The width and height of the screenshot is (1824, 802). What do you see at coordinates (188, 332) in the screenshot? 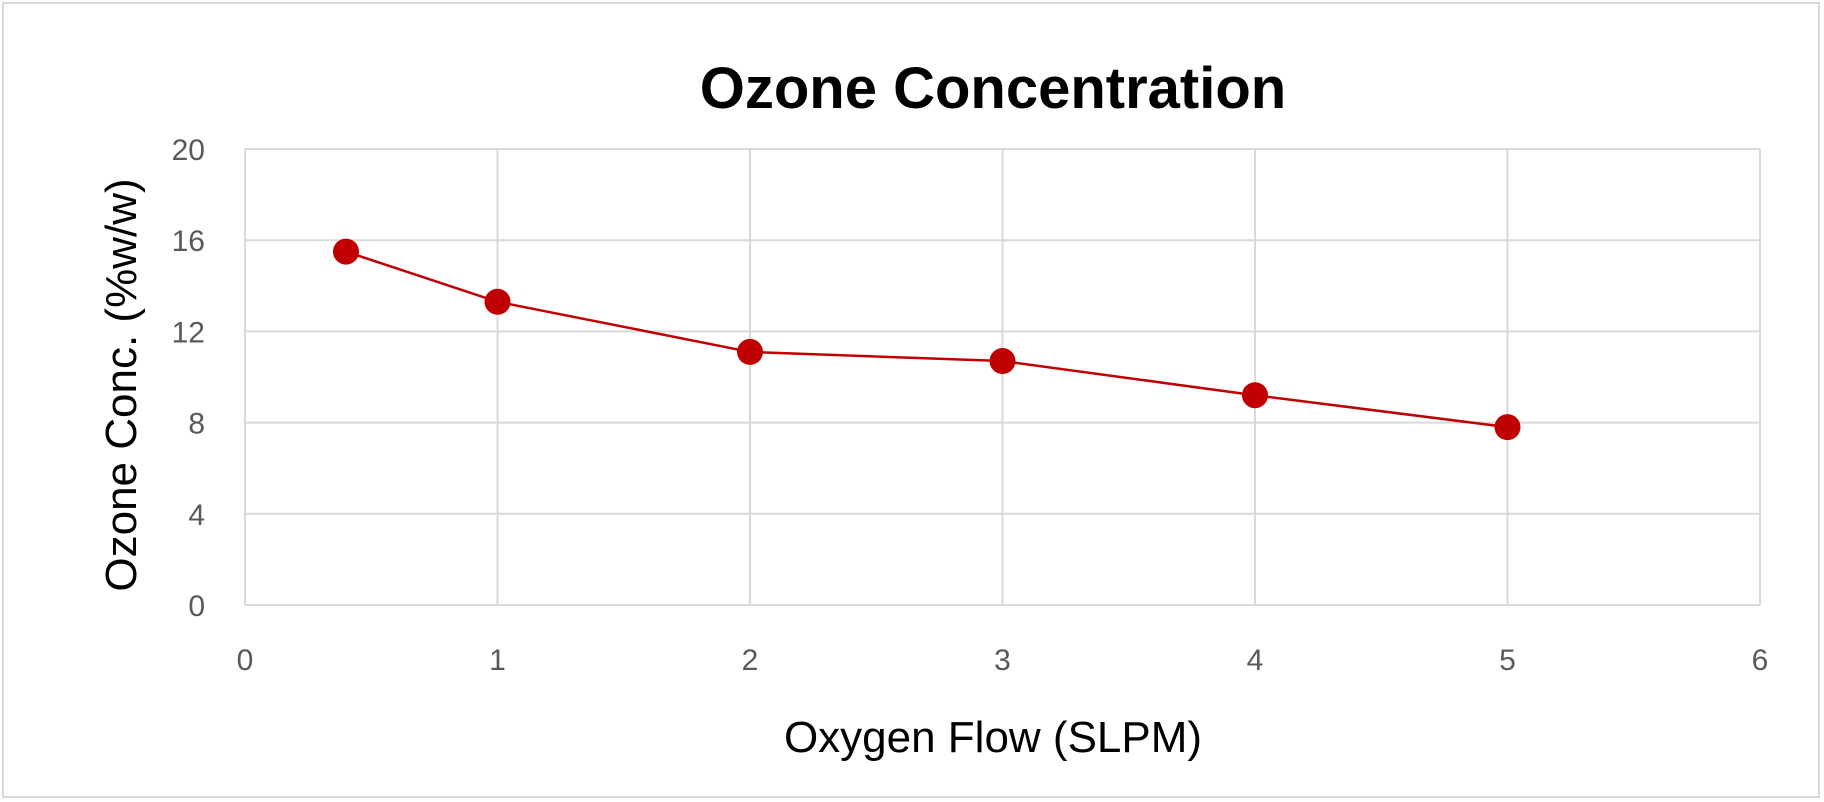
I see `y-tick-label: 12` at bounding box center [188, 332].